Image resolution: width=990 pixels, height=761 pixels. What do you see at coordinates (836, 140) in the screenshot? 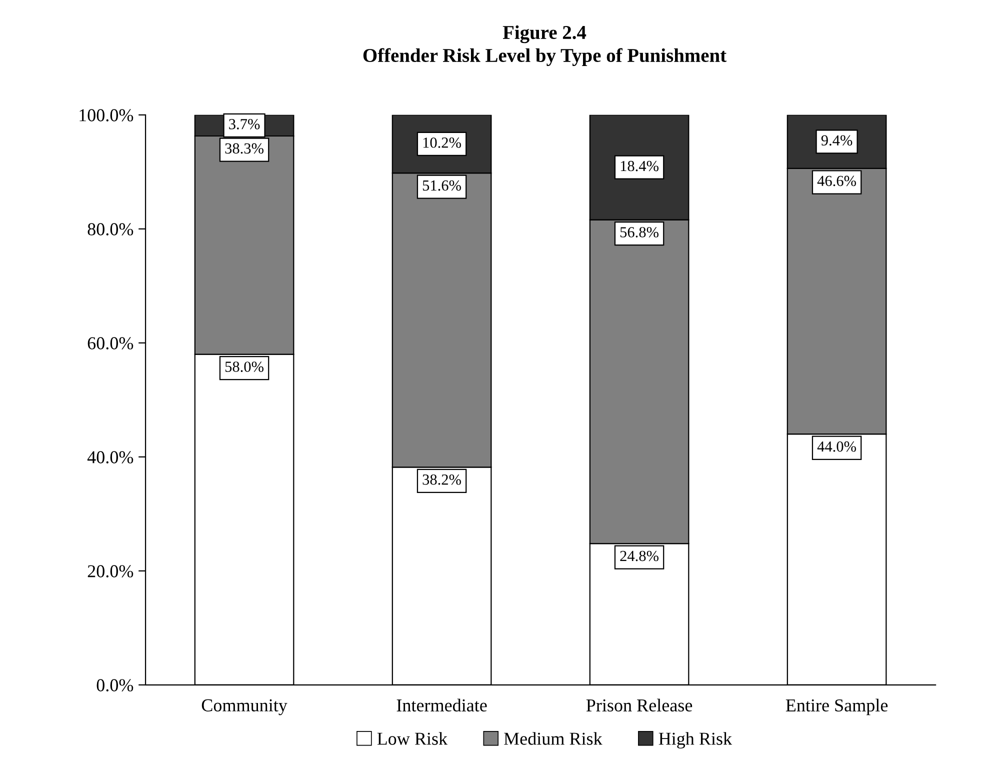
I see `data-label: 9.4%` at bounding box center [836, 140].